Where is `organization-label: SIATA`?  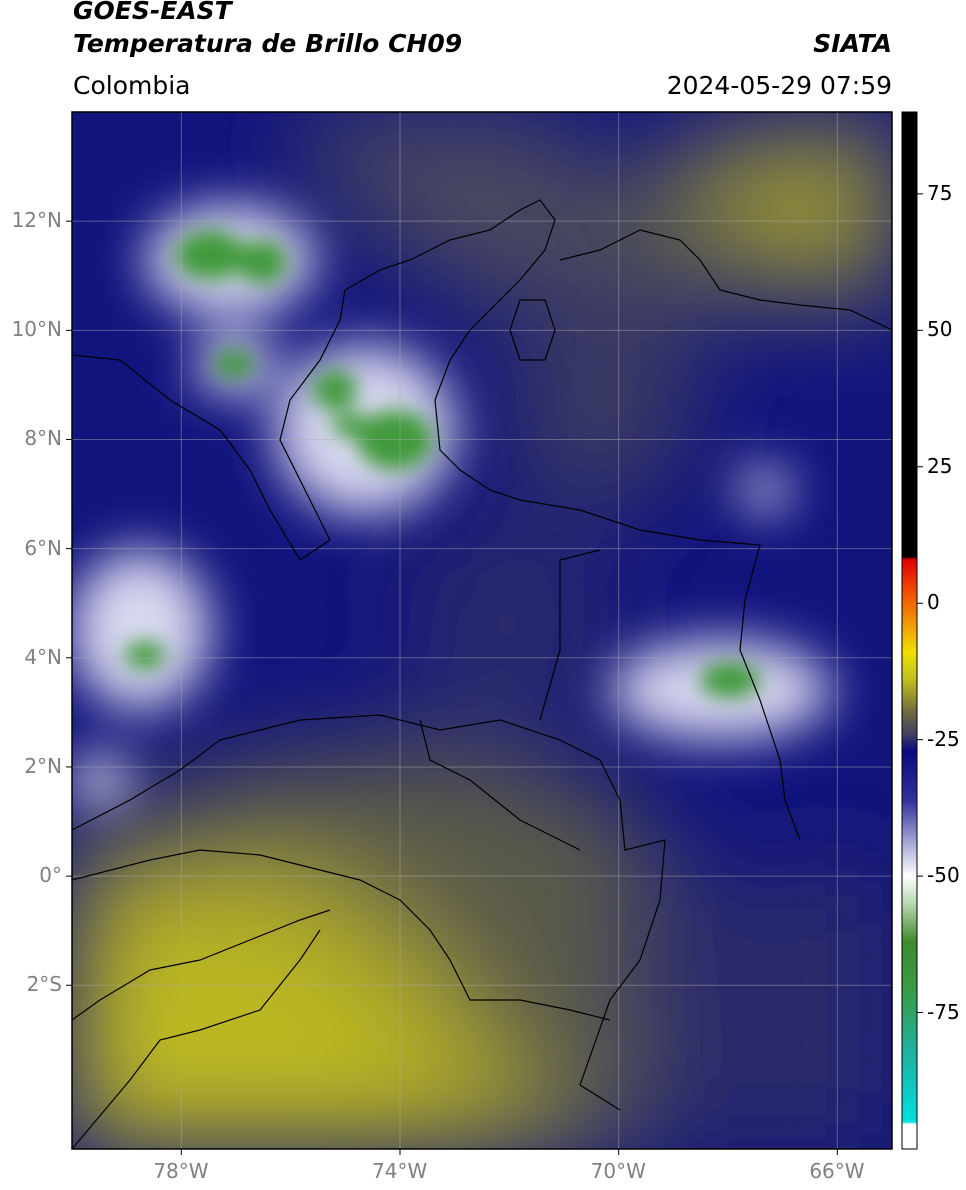
organization-label: SIATA is located at coordinates (852, 43).